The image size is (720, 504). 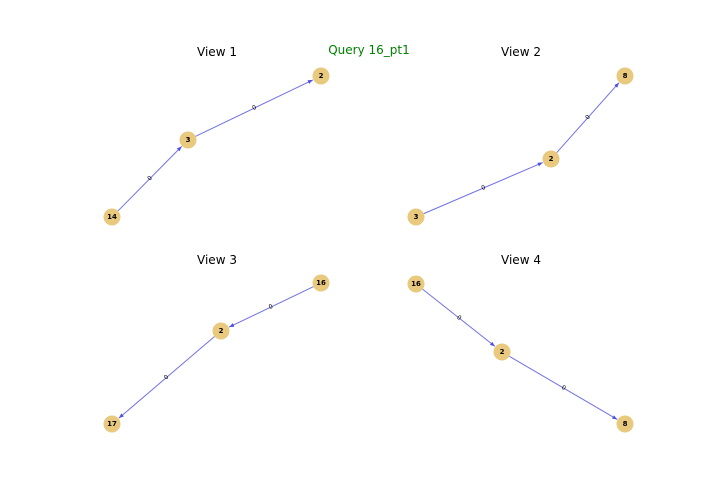 I want to click on view-3: View 3 0 0 16 2 17, so click(x=216, y=343).